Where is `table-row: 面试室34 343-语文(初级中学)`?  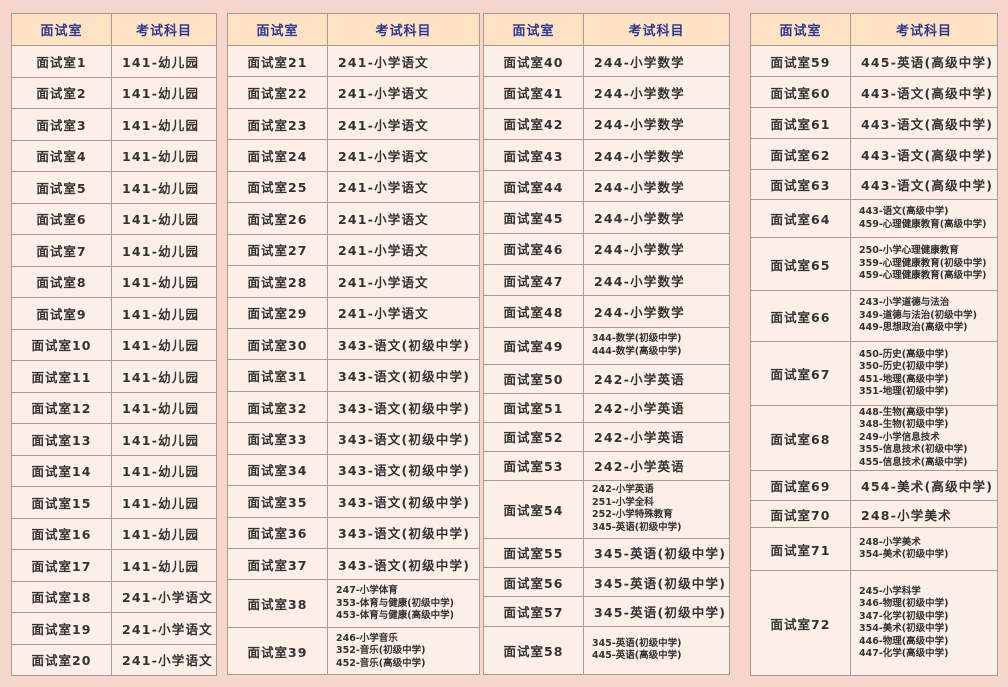
table-row: 面试室34 343-语文(初级中学) is located at coordinates (353, 470).